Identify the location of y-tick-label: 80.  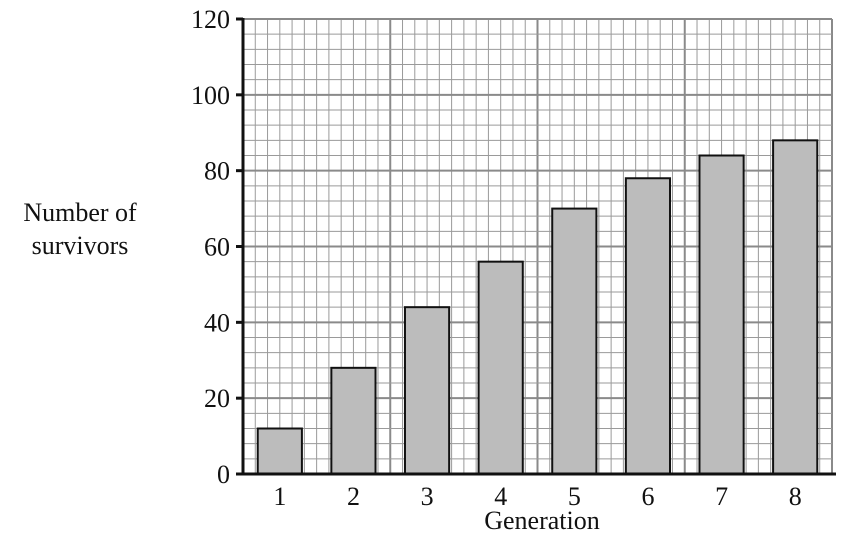
(217, 171).